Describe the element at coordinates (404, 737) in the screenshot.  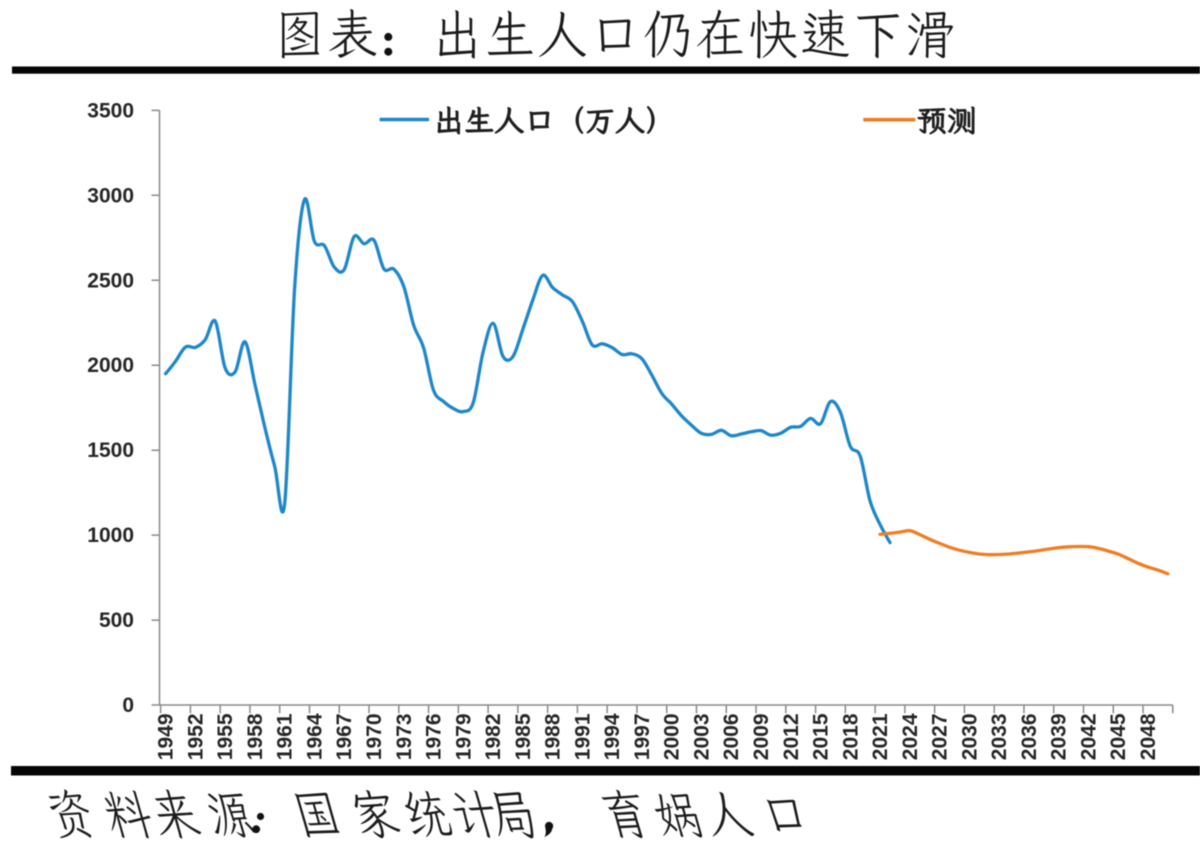
I see `svg-text: 1973` at that location.